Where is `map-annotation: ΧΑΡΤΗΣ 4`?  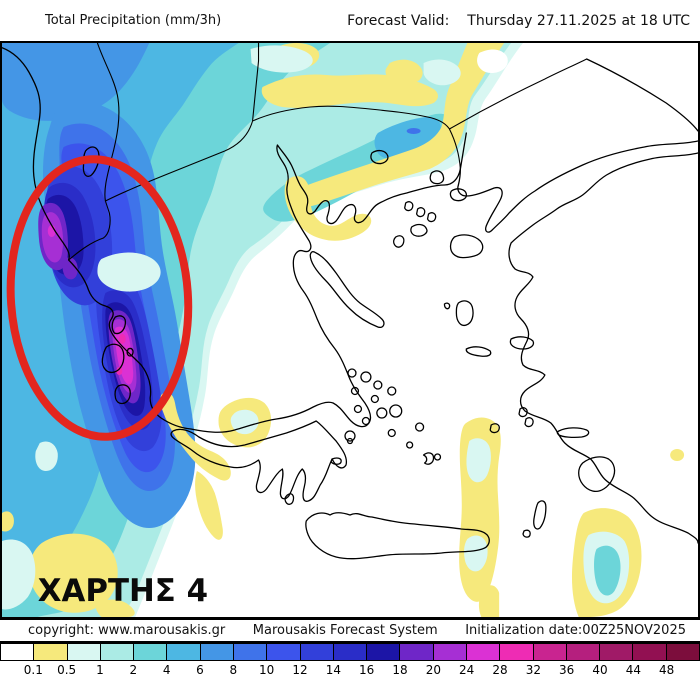 map-annotation: ΧΑΡΤΗΣ 4 is located at coordinates (123, 591).